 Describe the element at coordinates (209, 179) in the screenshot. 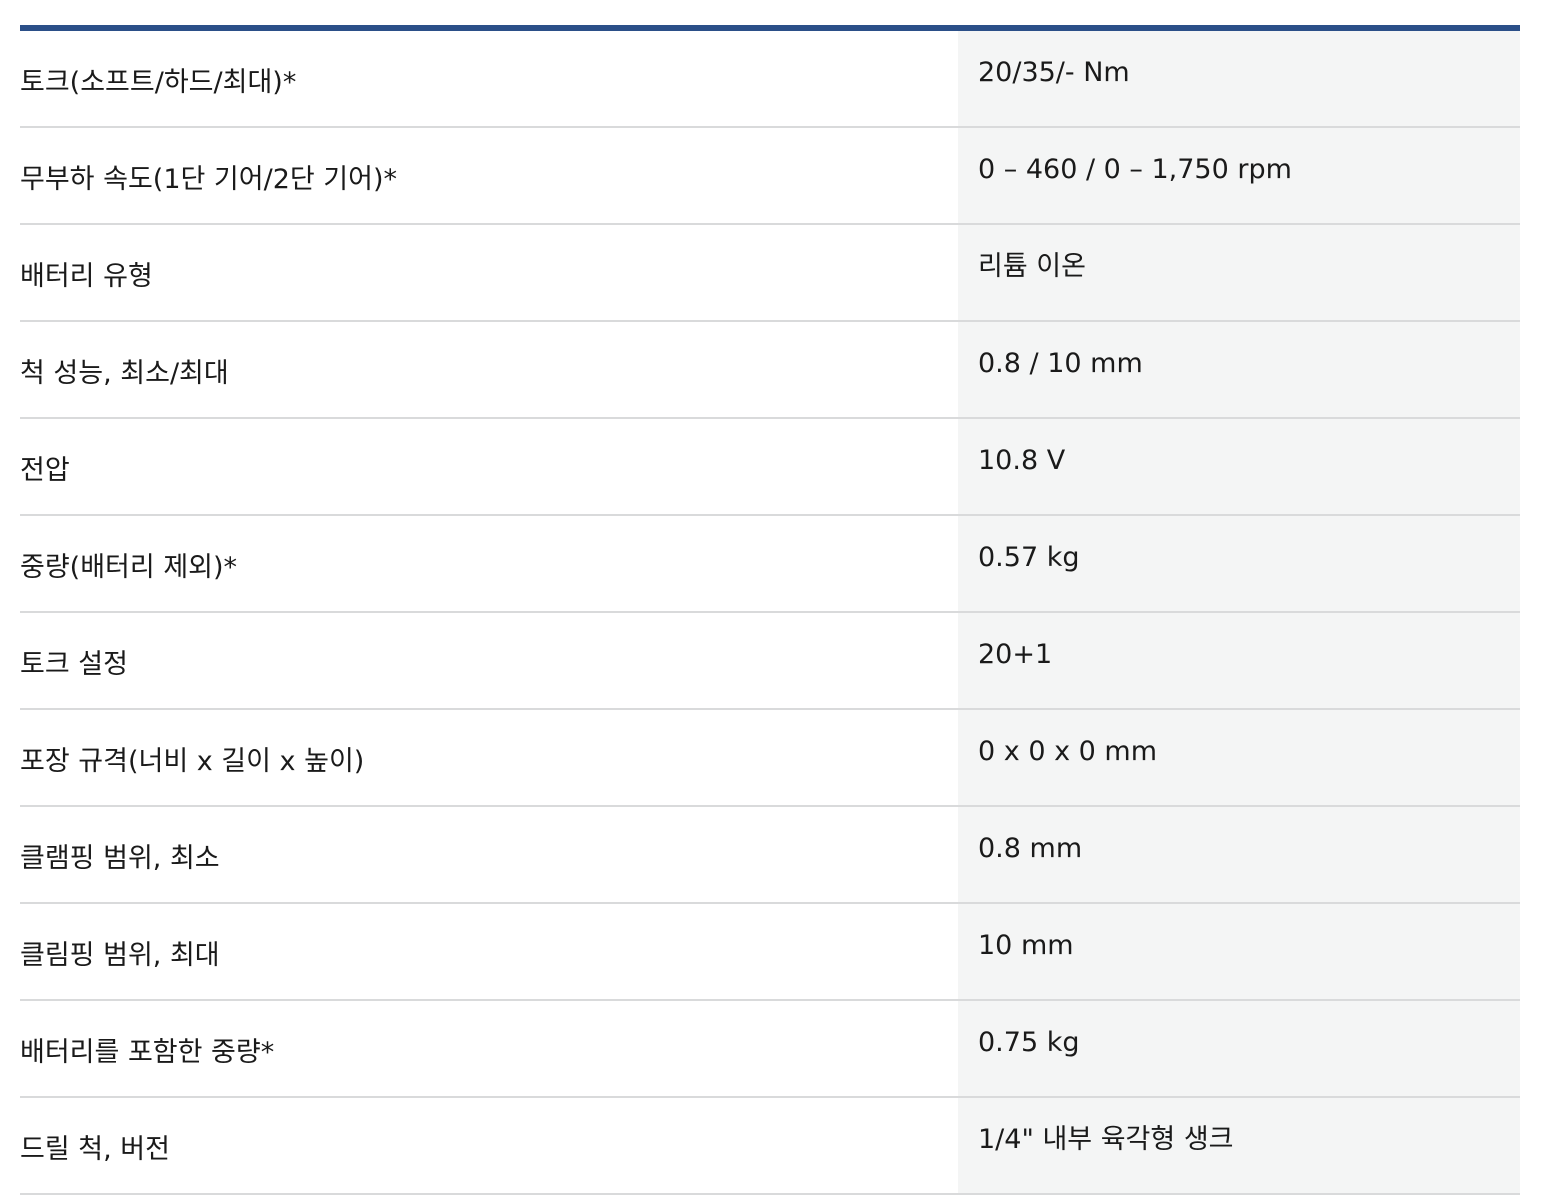

I see `spec-label: 무부하 속도(1단 기어/2단 기어)*` at that location.